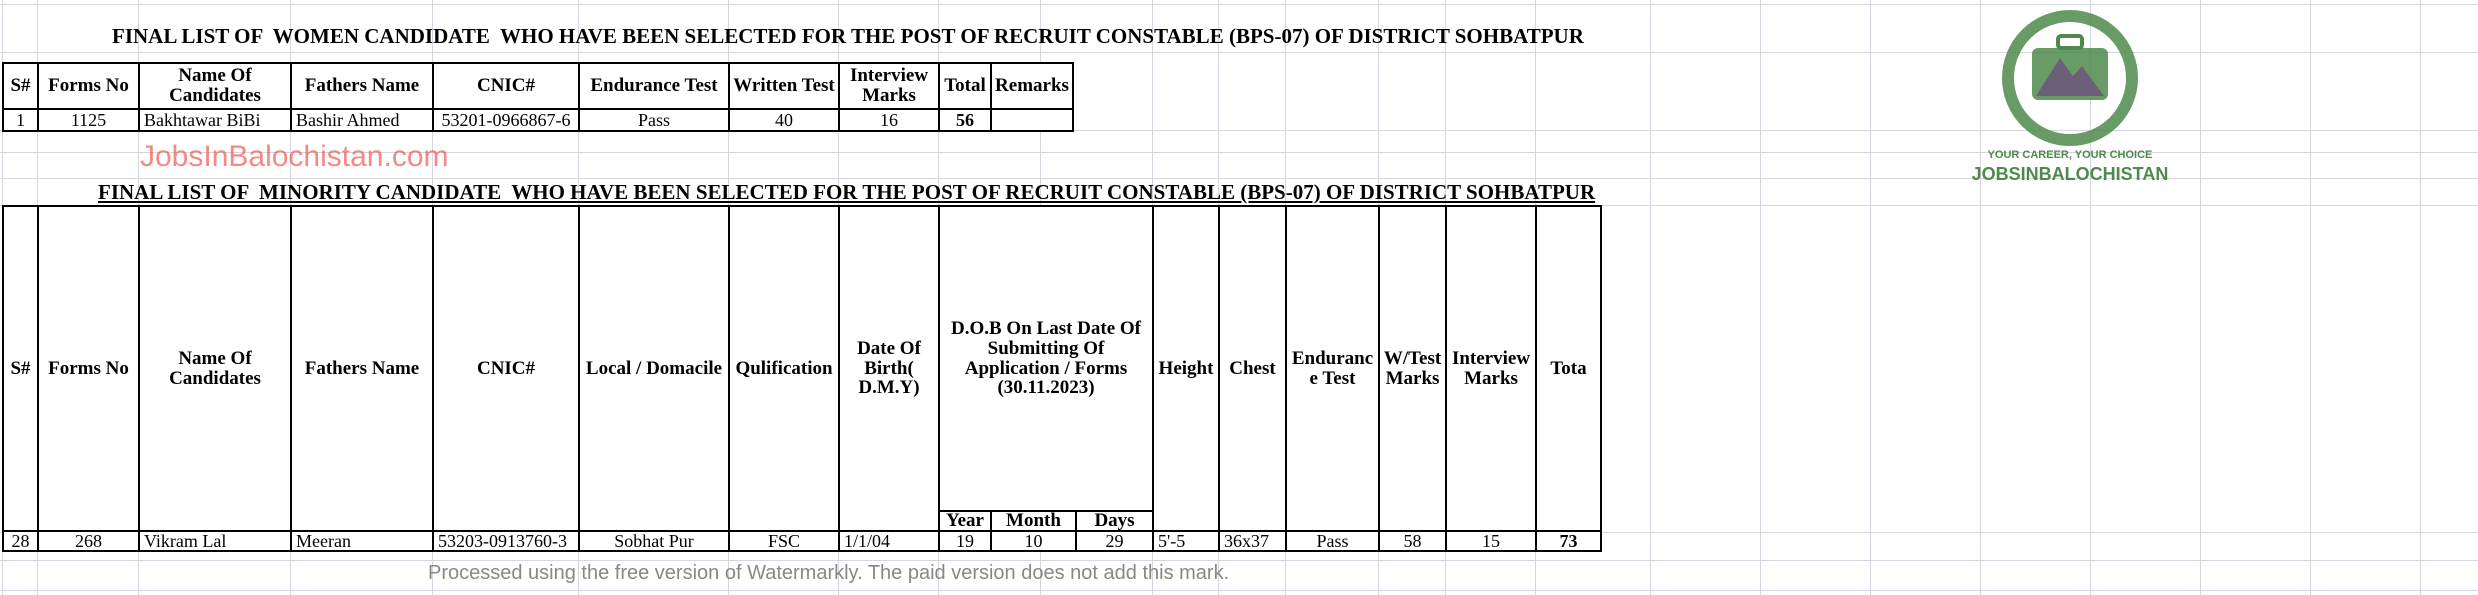 The width and height of the screenshot is (2478, 595). What do you see at coordinates (654, 368) in the screenshot?
I see `column-header: Local / Domacile` at bounding box center [654, 368].